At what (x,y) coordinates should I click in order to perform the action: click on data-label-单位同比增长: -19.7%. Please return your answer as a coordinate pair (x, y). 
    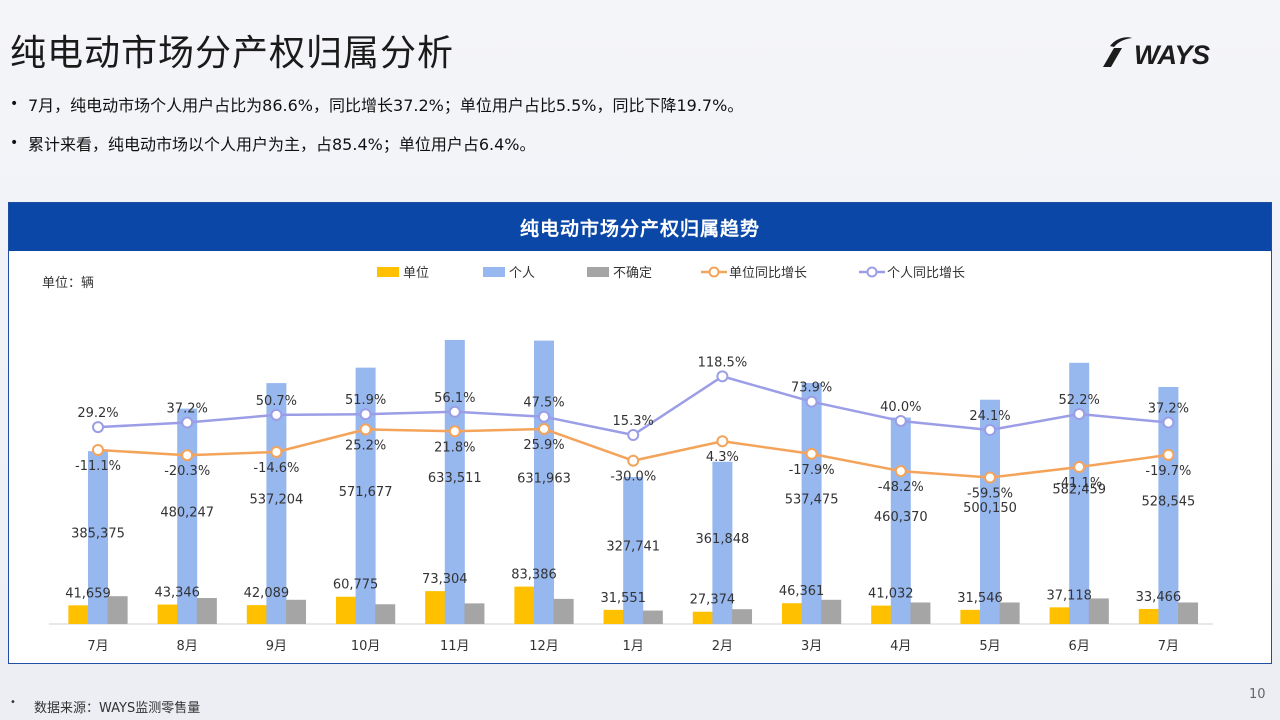
    Looking at the image, I should click on (1168, 471).